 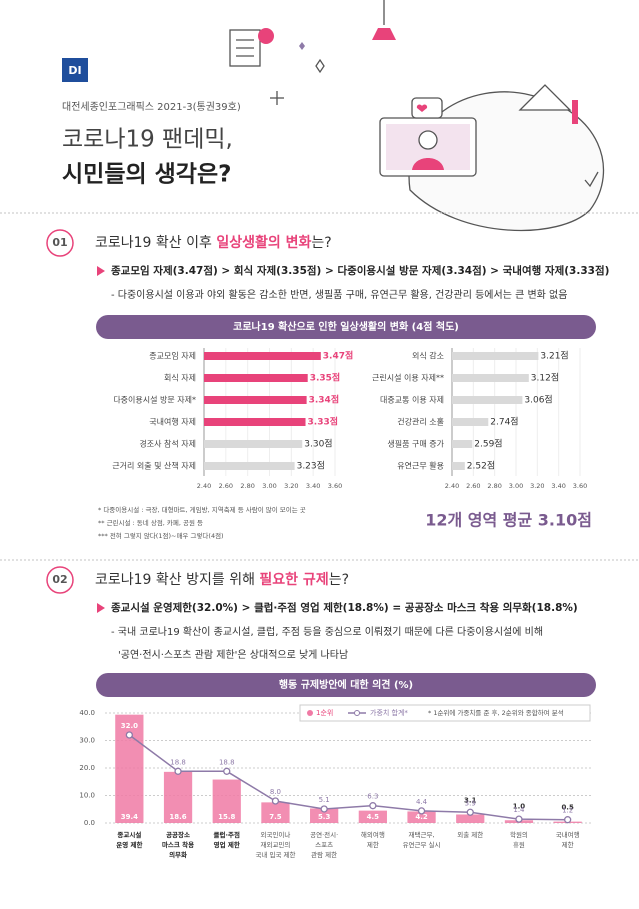 I want to click on x-tick-label: 3.00, so click(x=516, y=486).